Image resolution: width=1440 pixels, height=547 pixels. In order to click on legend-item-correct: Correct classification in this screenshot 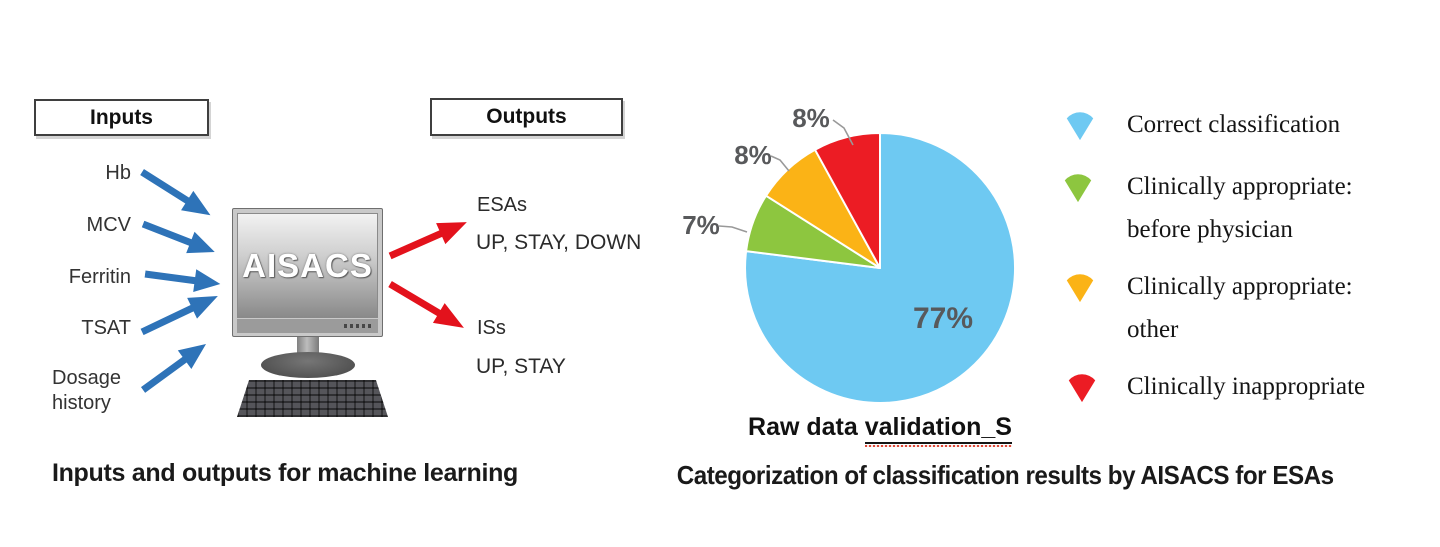, I will do `click(1201, 126)`.